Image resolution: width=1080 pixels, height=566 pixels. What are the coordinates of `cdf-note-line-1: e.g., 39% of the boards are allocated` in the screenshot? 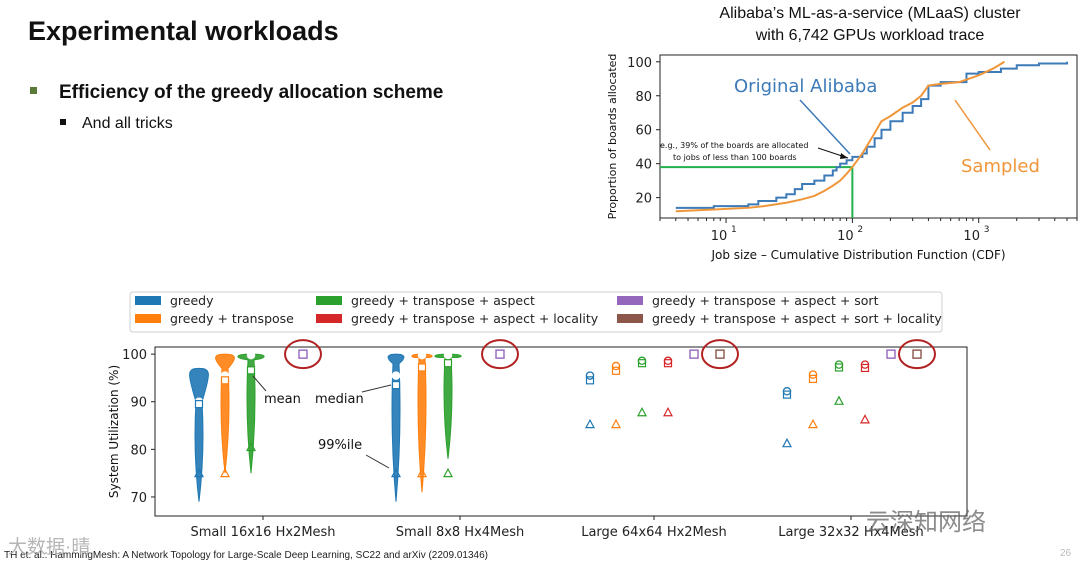 It's located at (734, 145).